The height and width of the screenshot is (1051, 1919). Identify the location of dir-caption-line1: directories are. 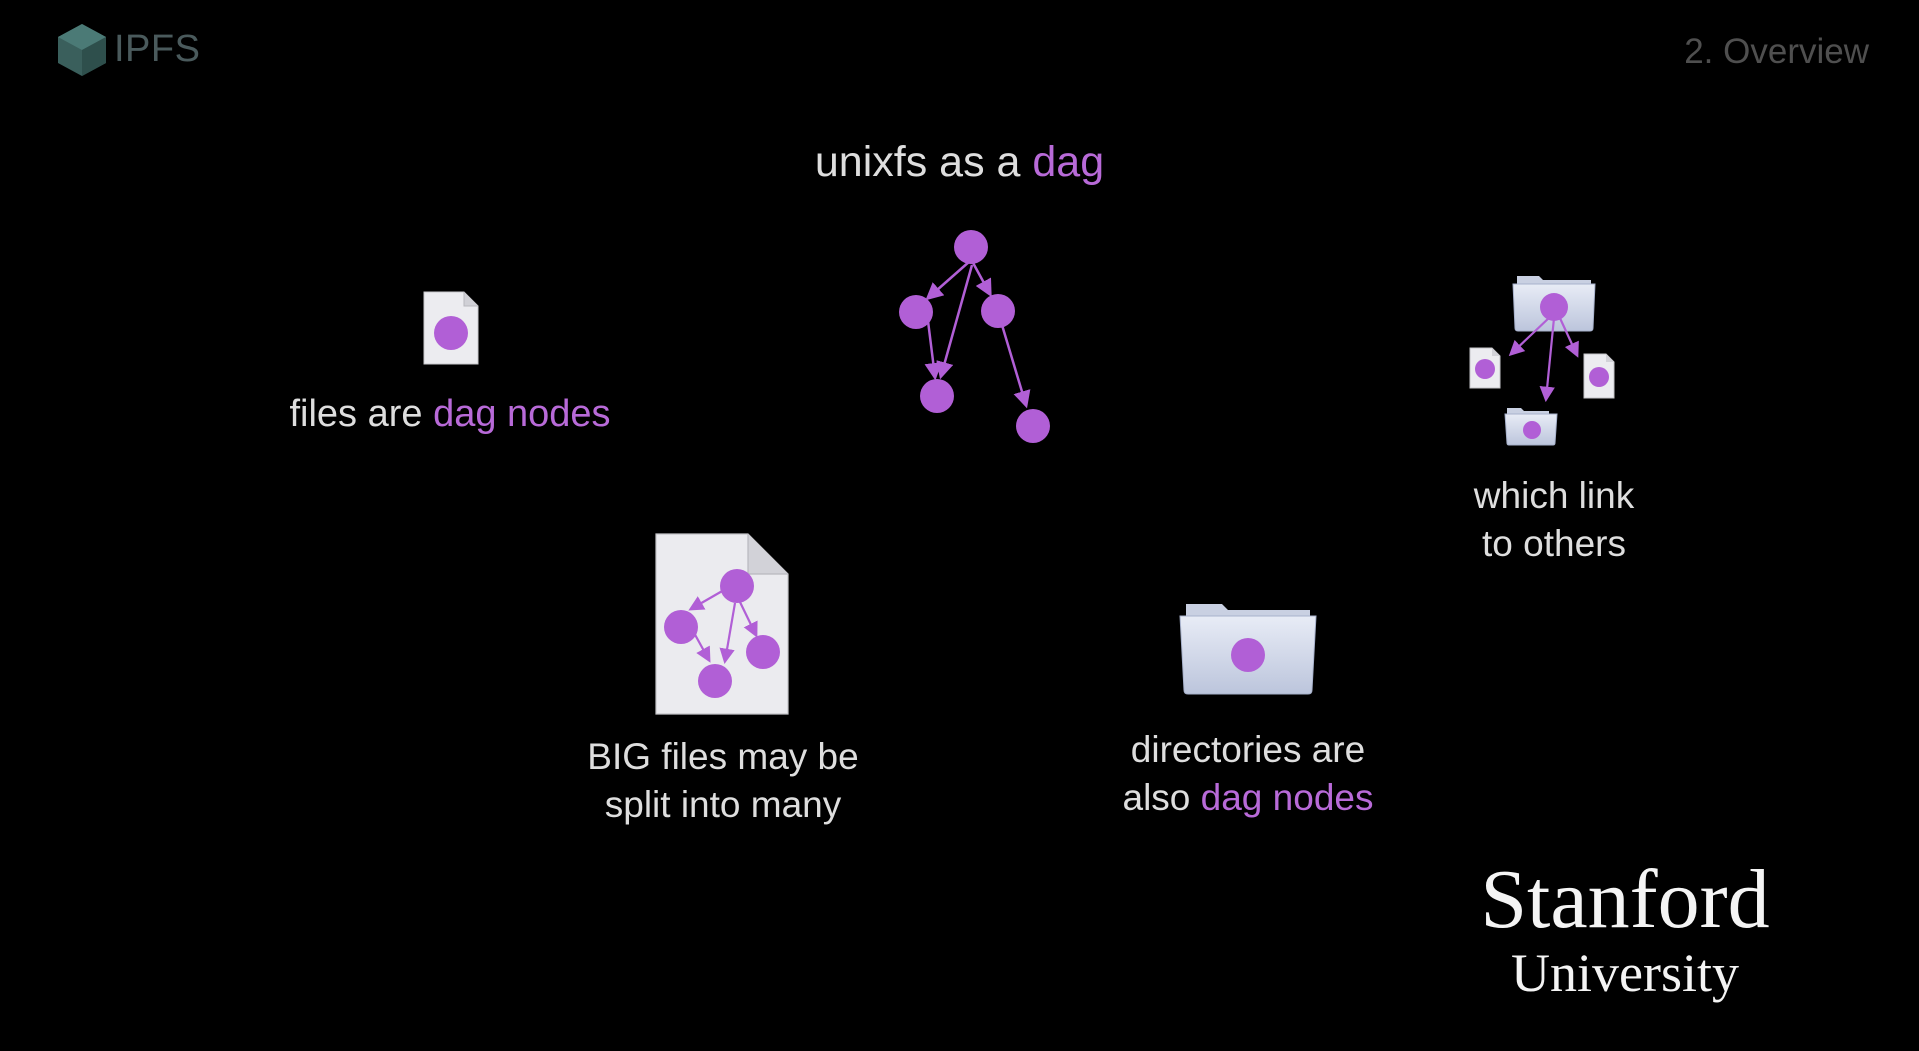
(1248, 749).